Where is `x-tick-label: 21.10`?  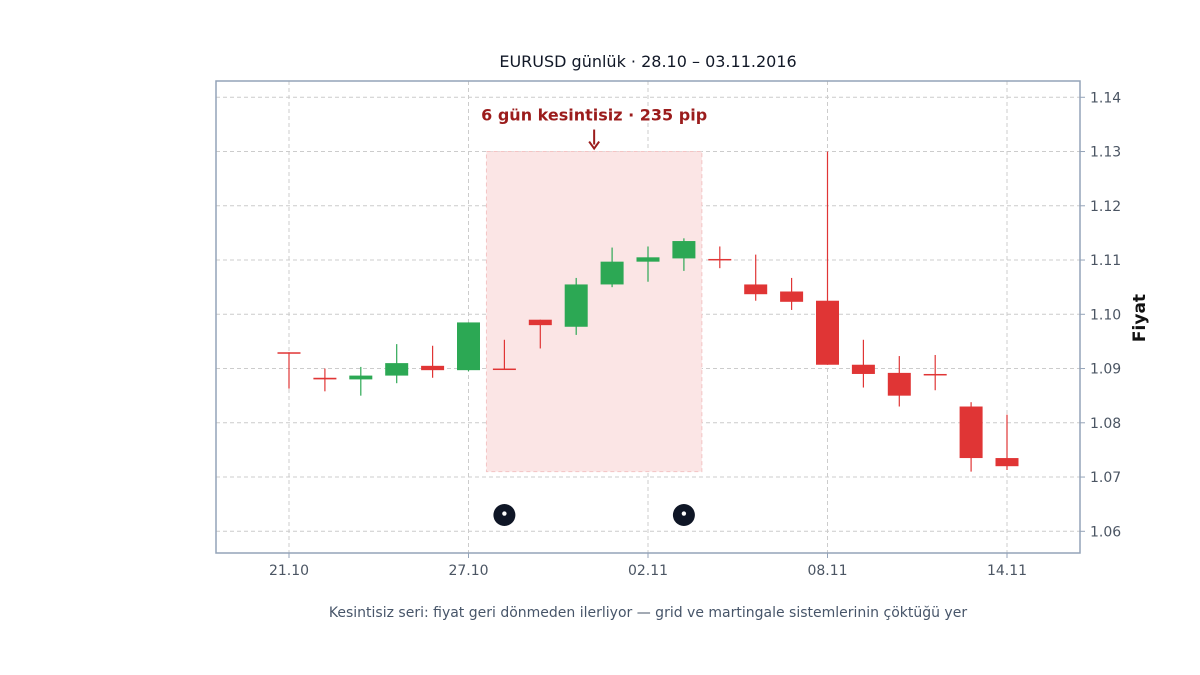
x-tick-label: 21.10 is located at coordinates (289, 571).